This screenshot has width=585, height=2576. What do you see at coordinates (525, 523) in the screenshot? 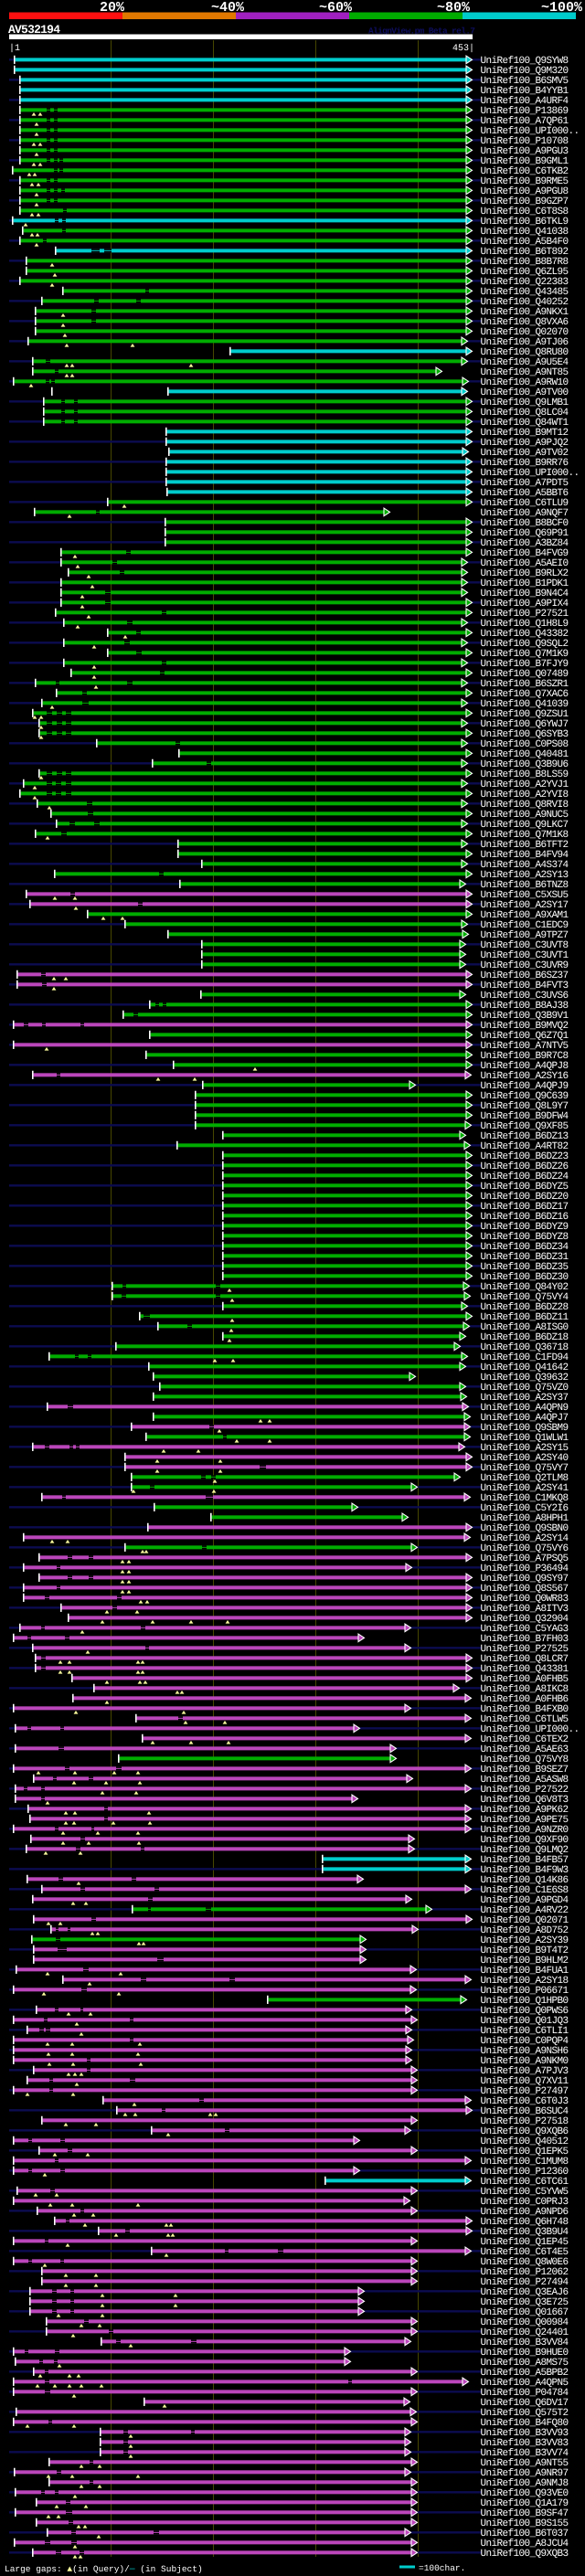
I see `svg-text: UniRef100_B8BCF0` at bounding box center [525, 523].